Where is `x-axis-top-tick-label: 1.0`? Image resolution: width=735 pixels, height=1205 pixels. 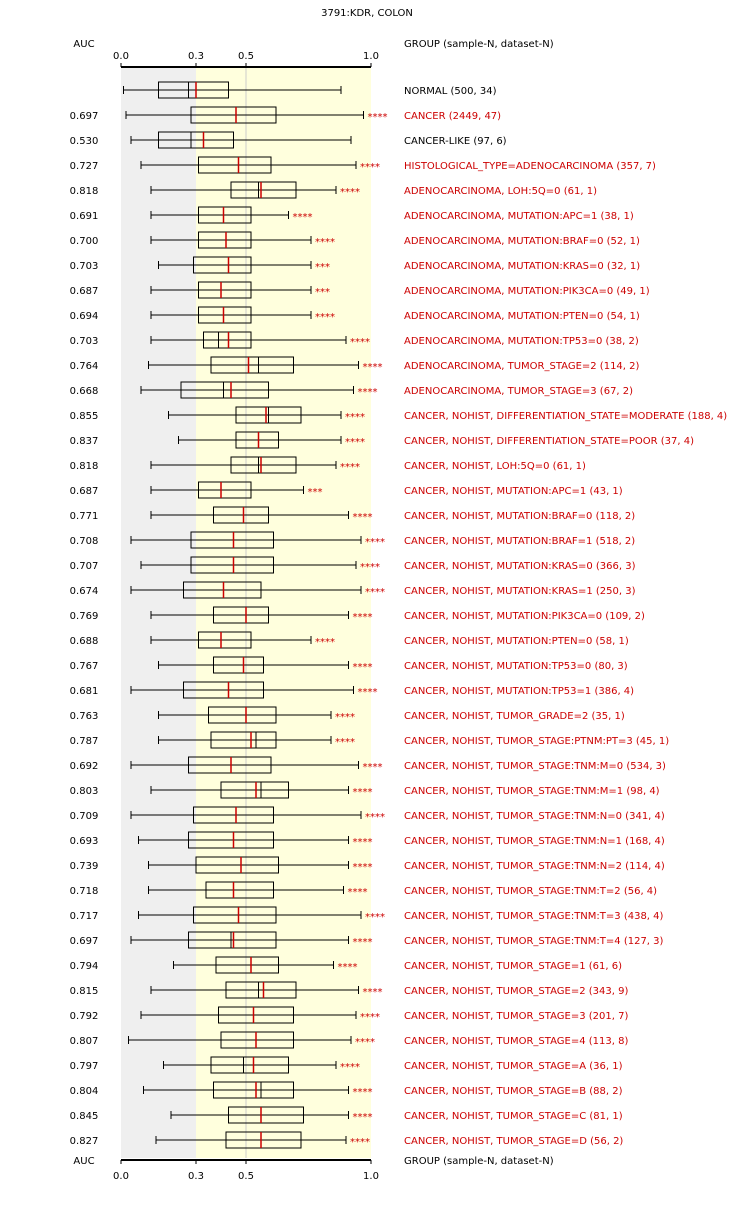
x-axis-top-tick-label: 1.0 is located at coordinates (371, 56).